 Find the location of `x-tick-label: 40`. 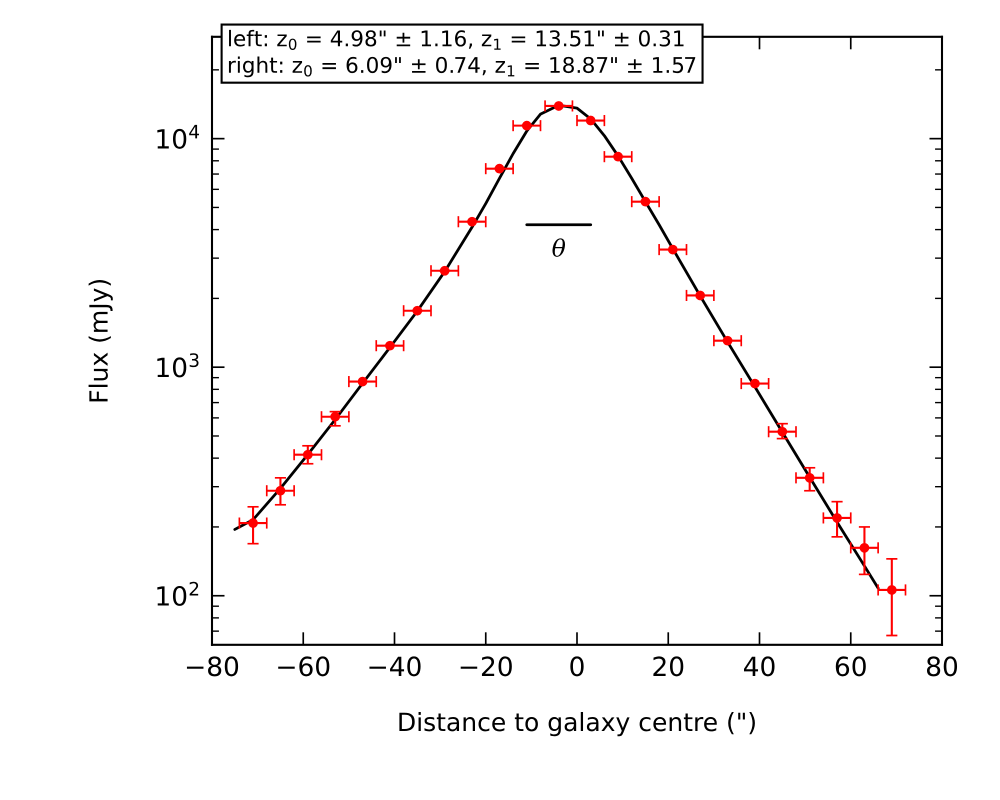

x-tick-label: 40 is located at coordinates (759, 666).